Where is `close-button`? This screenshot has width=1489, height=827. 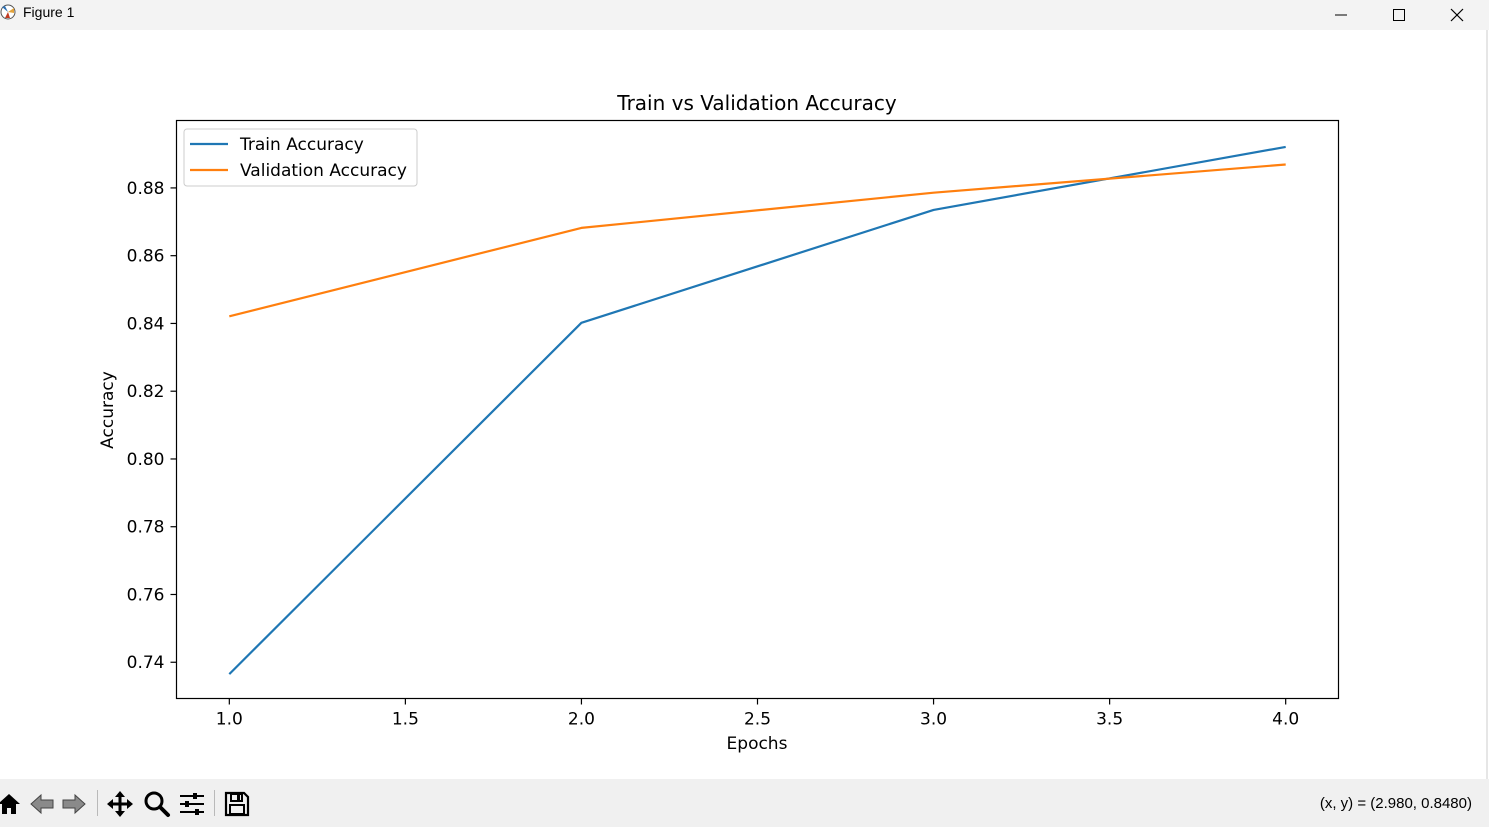
close-button is located at coordinates (1457, 15).